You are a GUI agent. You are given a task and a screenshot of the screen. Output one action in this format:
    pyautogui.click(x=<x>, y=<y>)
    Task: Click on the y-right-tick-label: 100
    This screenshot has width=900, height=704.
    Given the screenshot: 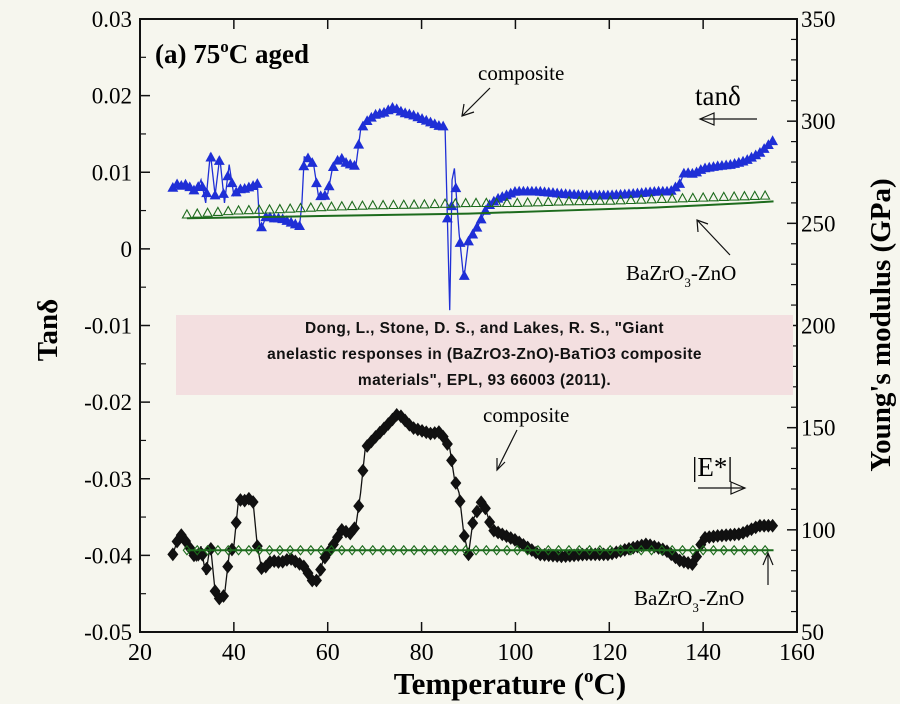 What is the action you would take?
    pyautogui.click(x=818, y=530)
    